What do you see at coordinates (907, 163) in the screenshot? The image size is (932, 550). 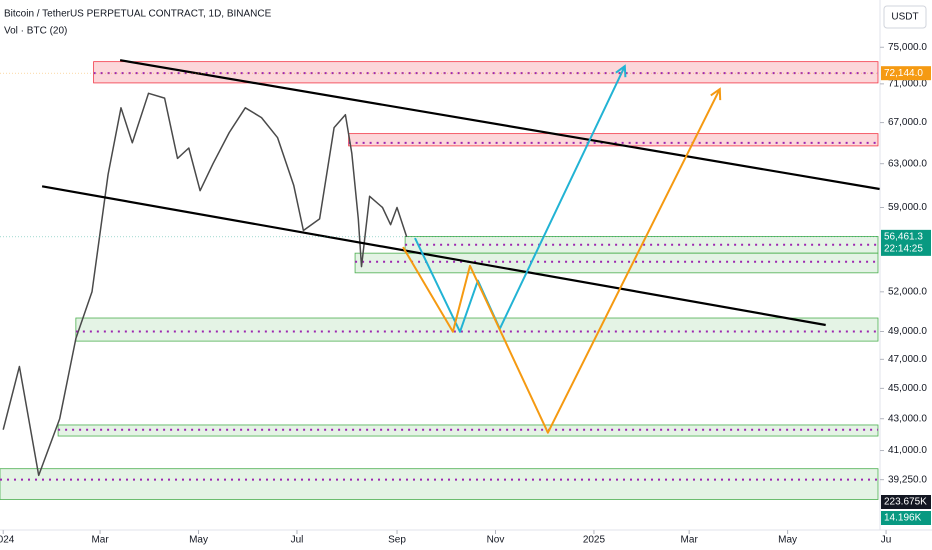 I see `y-tick-label: 63,000.0` at bounding box center [907, 163].